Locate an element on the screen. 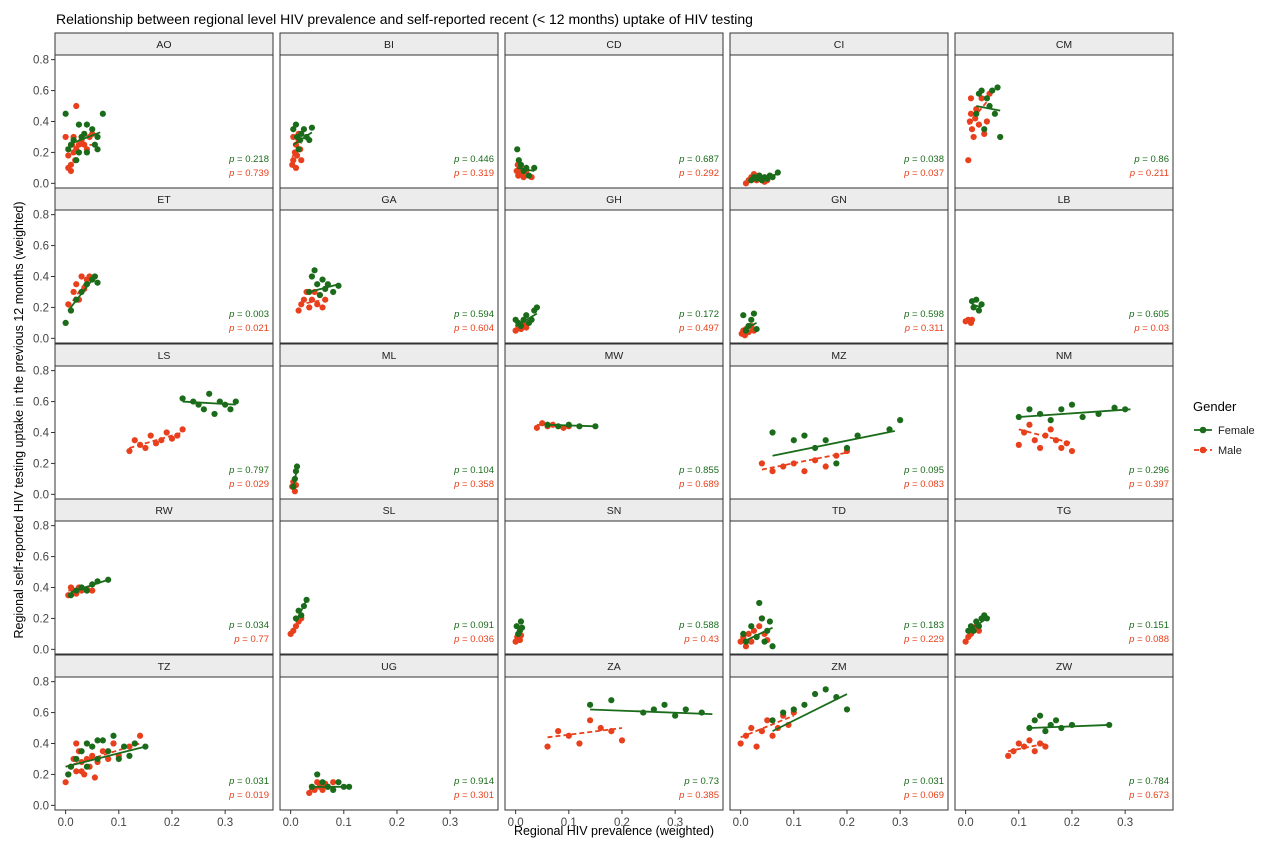  y-tick-label: 0.2 is located at coordinates (41, 464).